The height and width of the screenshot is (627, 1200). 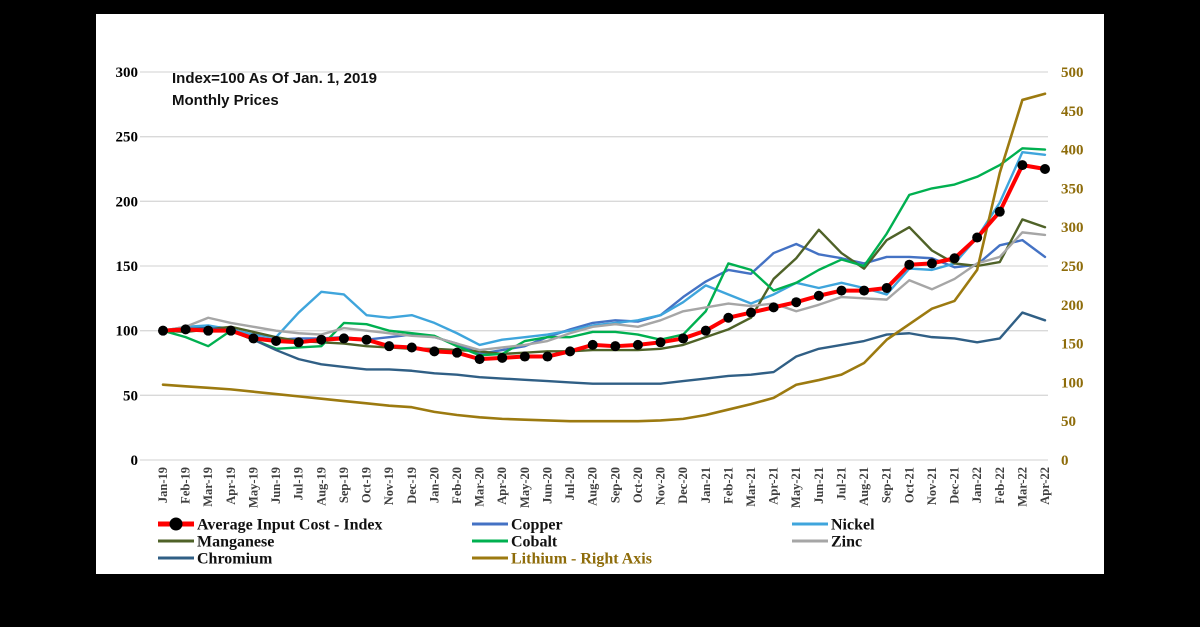 What do you see at coordinates (977, 485) in the screenshot?
I see `x-axis-label-Jan-22: Jan-22` at bounding box center [977, 485].